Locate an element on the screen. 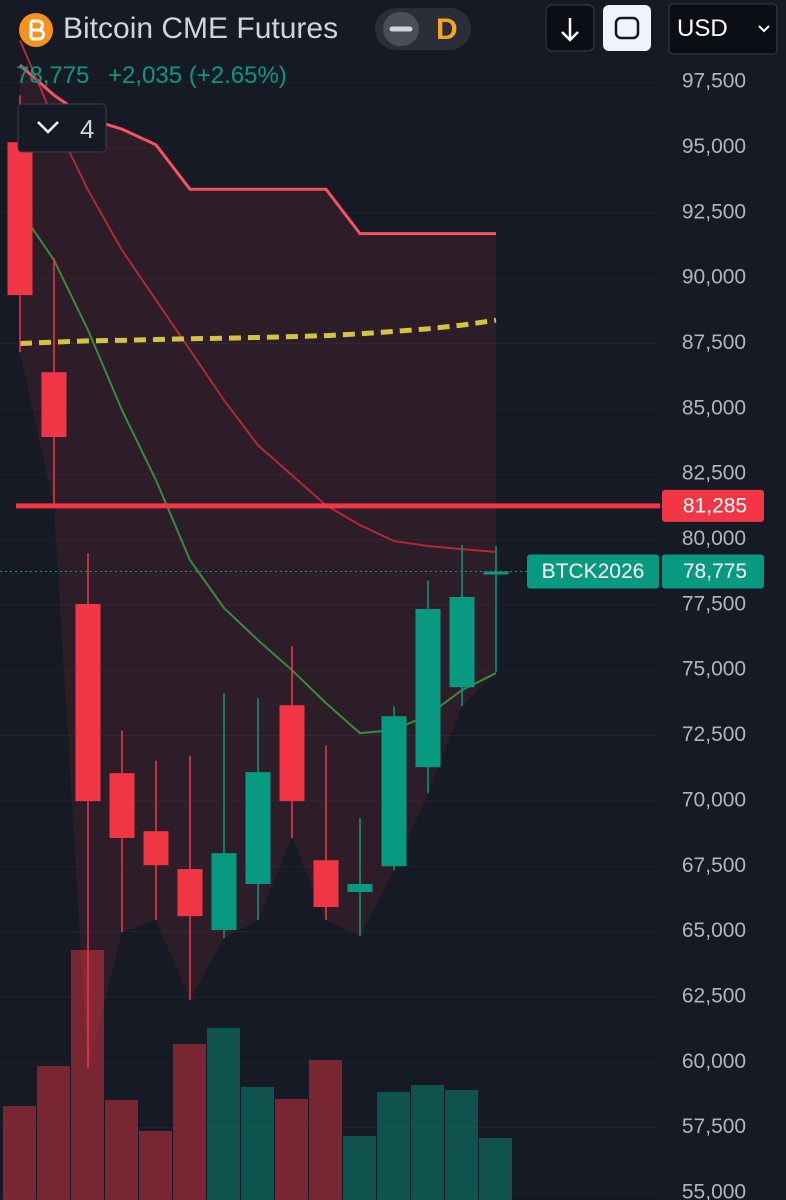 This screenshot has width=786, height=1200. level-label: 81,285 is located at coordinates (715, 505).